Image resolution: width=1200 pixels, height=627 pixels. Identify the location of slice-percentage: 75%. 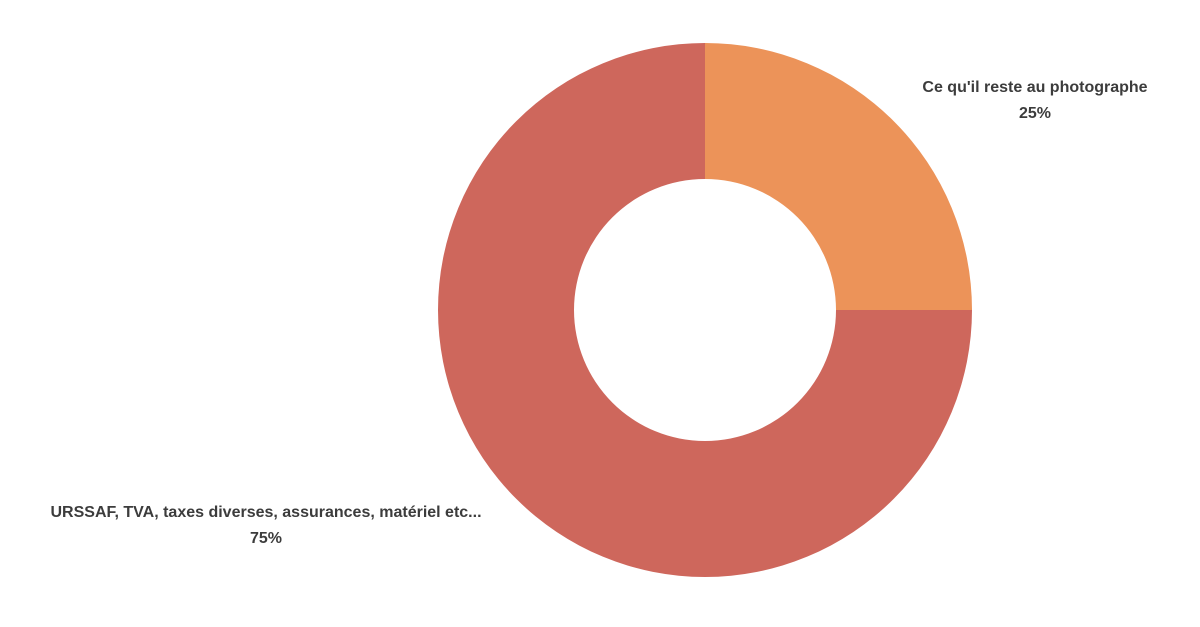
(266, 538).